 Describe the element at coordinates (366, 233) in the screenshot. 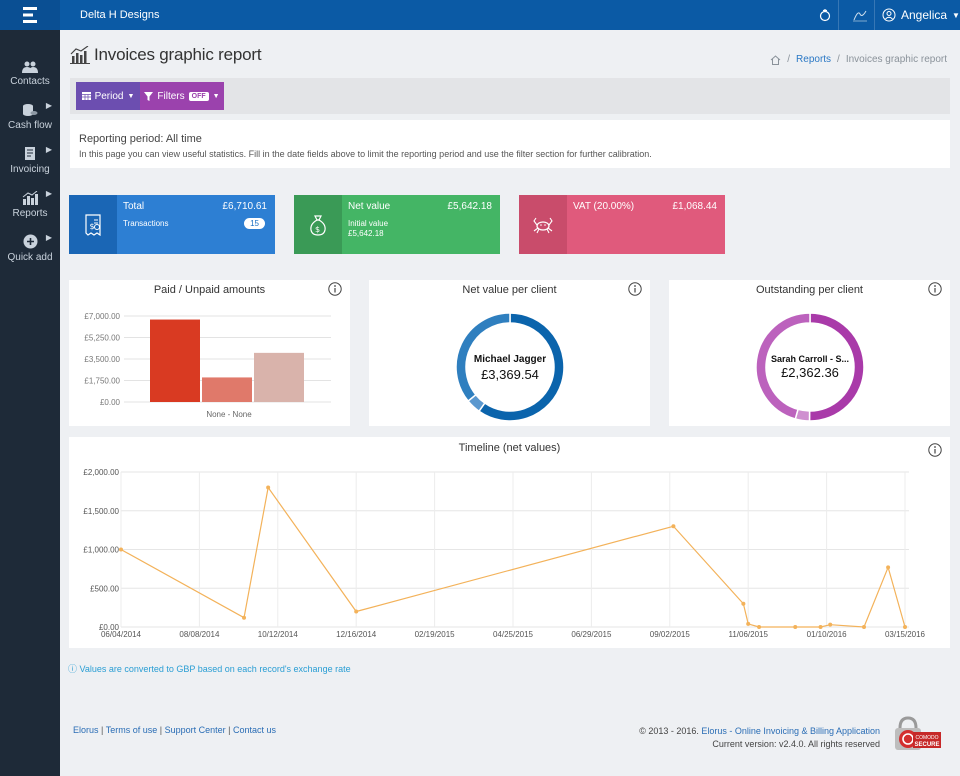

I see `initial-value-amount: £5,642.18` at that location.